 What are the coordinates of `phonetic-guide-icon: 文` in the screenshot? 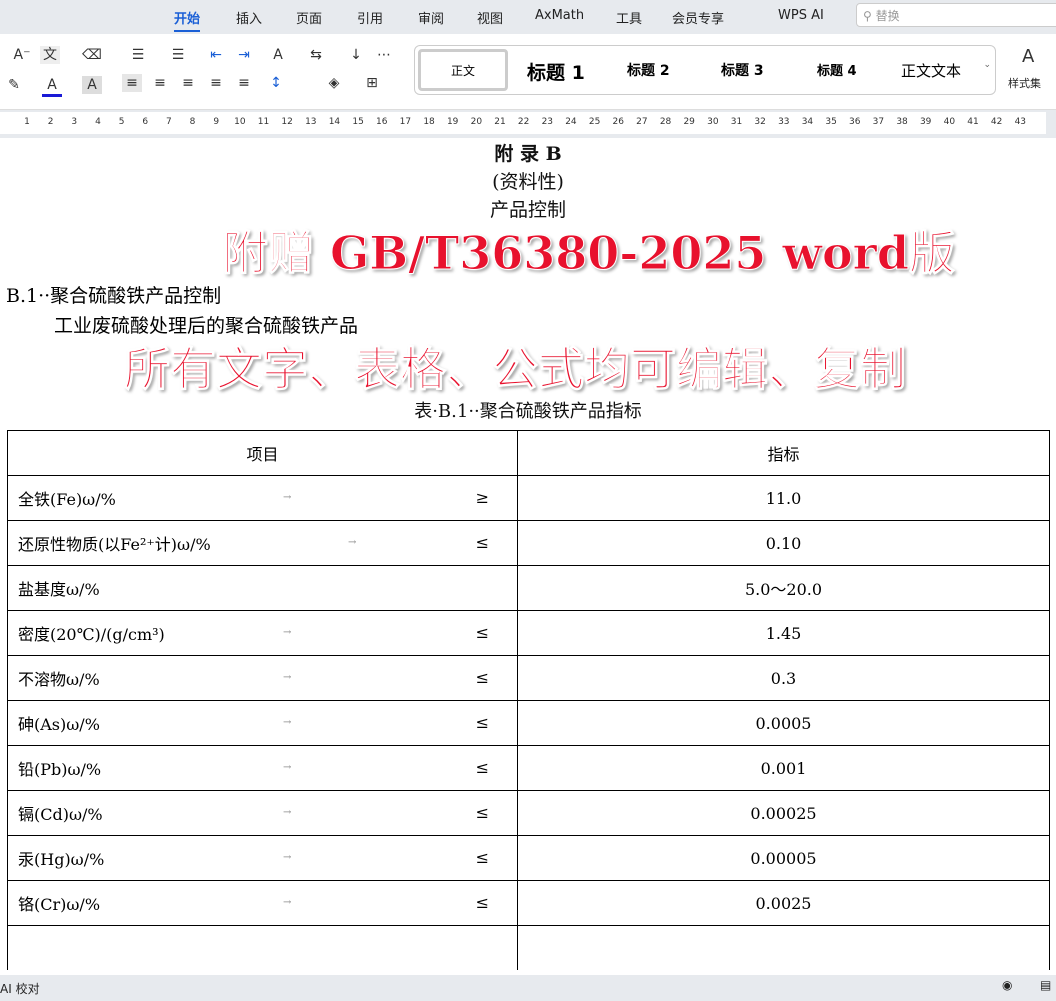 It's located at (50, 55).